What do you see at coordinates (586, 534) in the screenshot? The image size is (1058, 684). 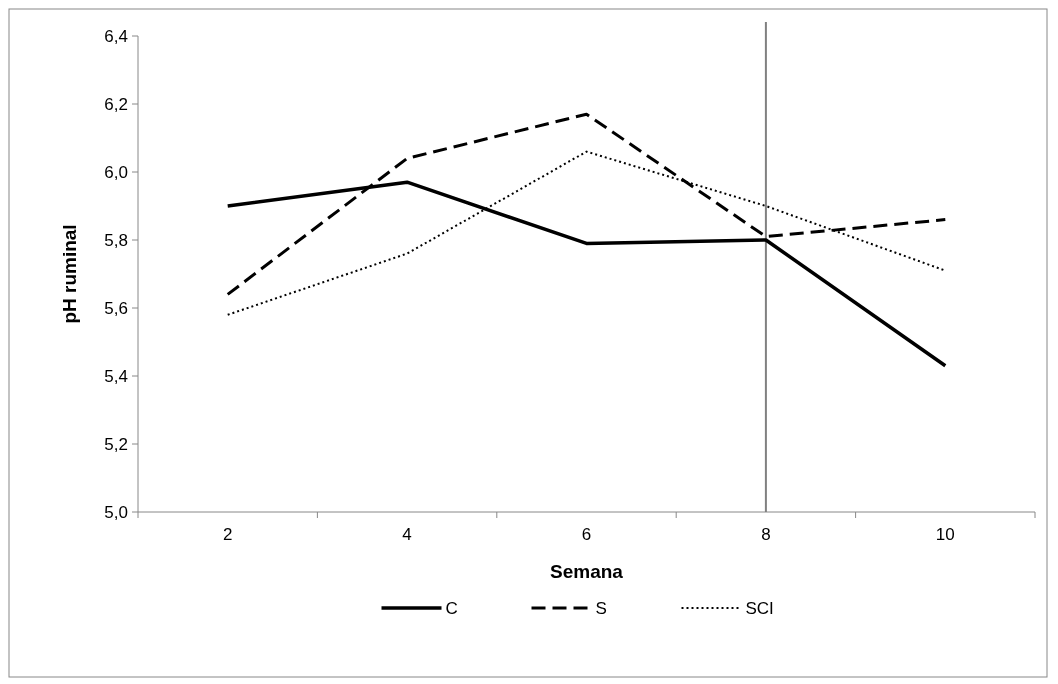 I see `x-tick-label: 6` at bounding box center [586, 534].